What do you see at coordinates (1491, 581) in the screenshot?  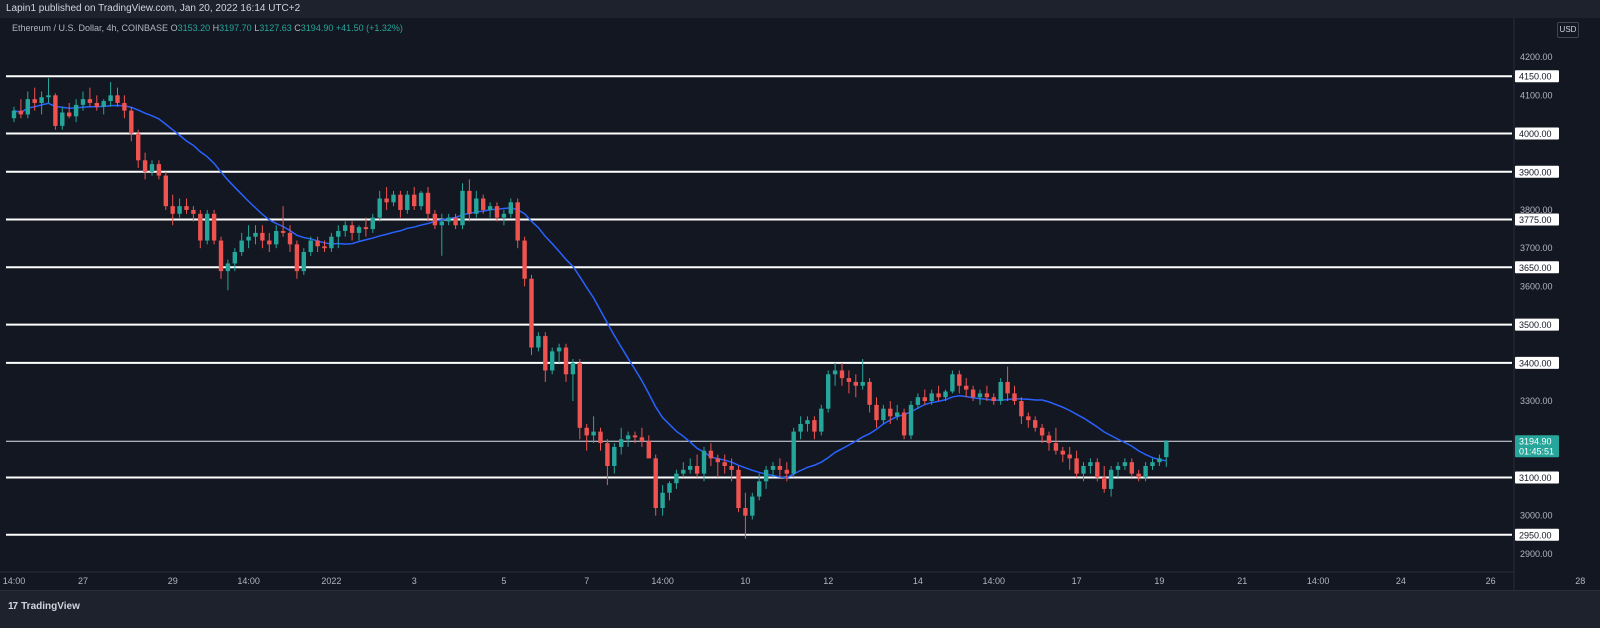 I see `x-tick-label: 26` at bounding box center [1491, 581].